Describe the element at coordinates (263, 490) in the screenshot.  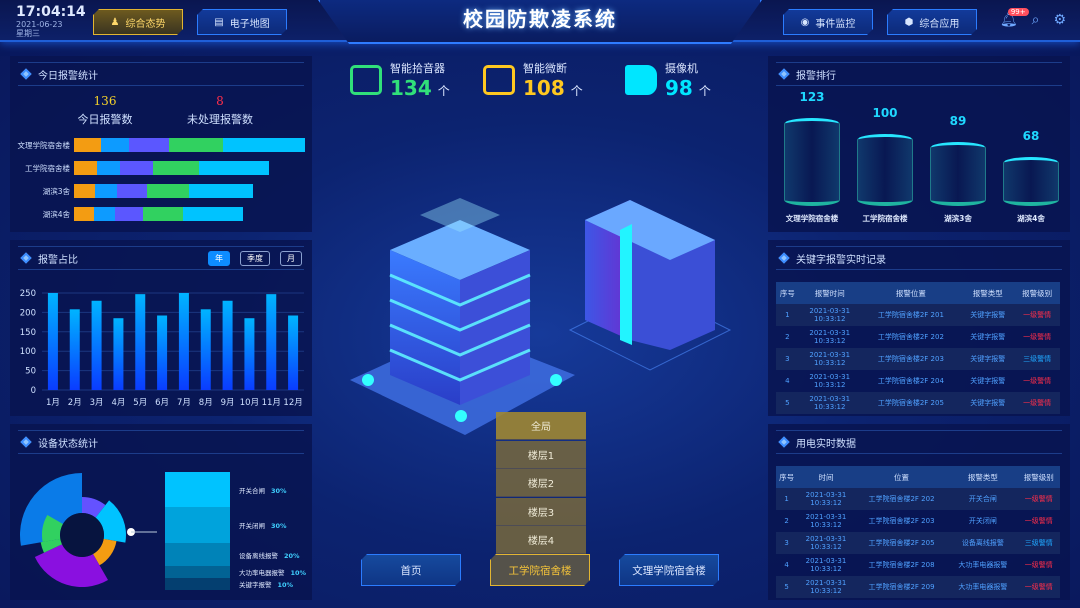
I see `legend-item: 开关合闸 30%` at that location.